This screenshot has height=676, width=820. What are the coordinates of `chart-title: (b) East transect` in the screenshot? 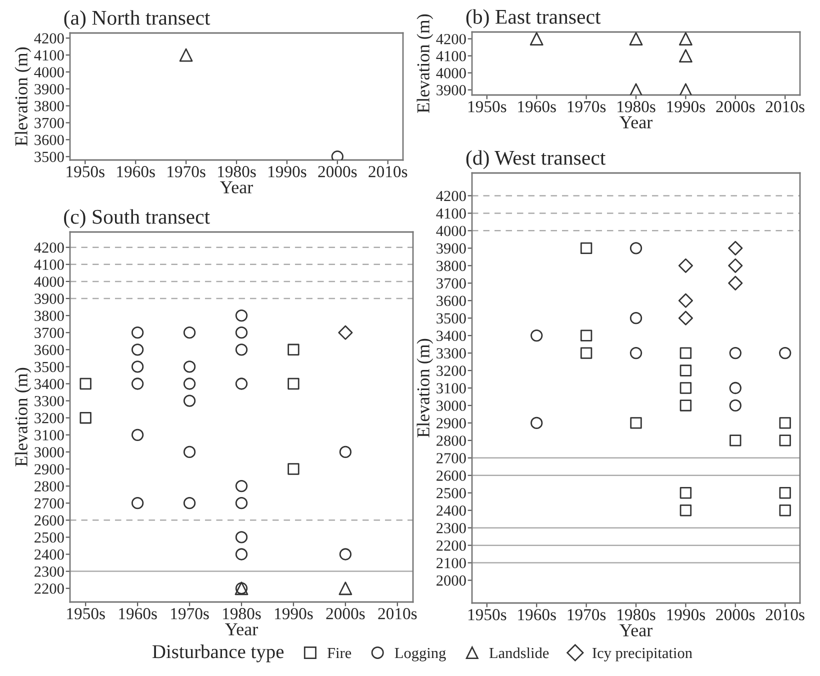 It's located at (533, 18).